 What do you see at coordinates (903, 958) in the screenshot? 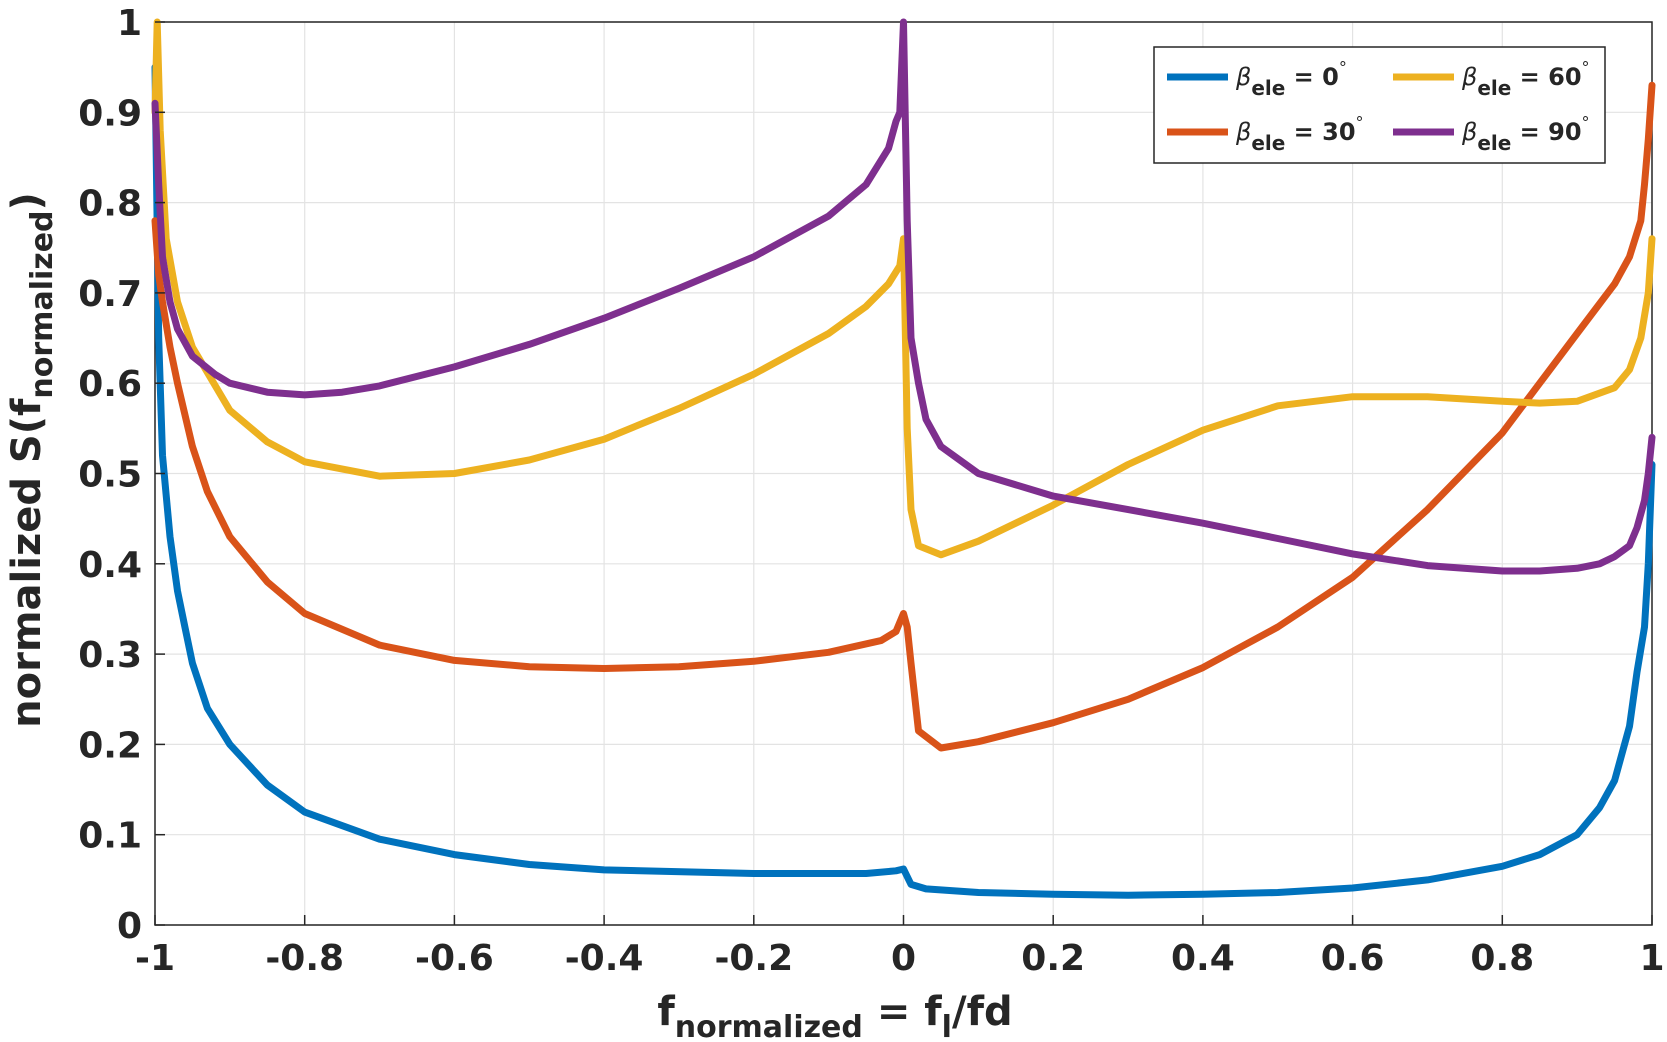
I see `x-tick-label: 0` at bounding box center [903, 958].